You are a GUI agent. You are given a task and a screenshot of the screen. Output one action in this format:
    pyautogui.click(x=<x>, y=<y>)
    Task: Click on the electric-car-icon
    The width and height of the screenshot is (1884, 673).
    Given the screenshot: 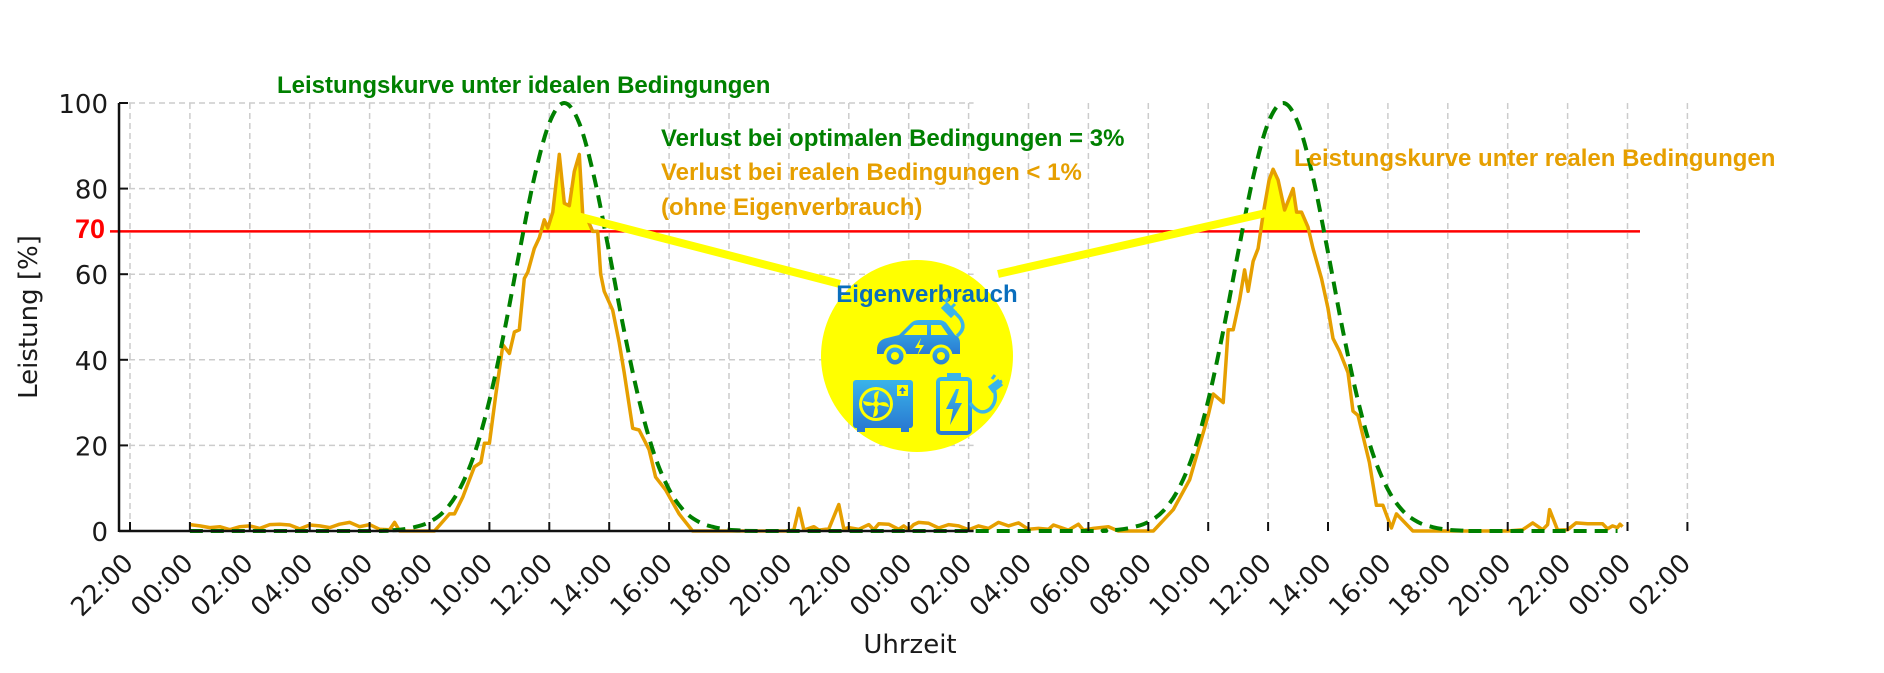 What is the action you would take?
    pyautogui.click(x=921, y=332)
    